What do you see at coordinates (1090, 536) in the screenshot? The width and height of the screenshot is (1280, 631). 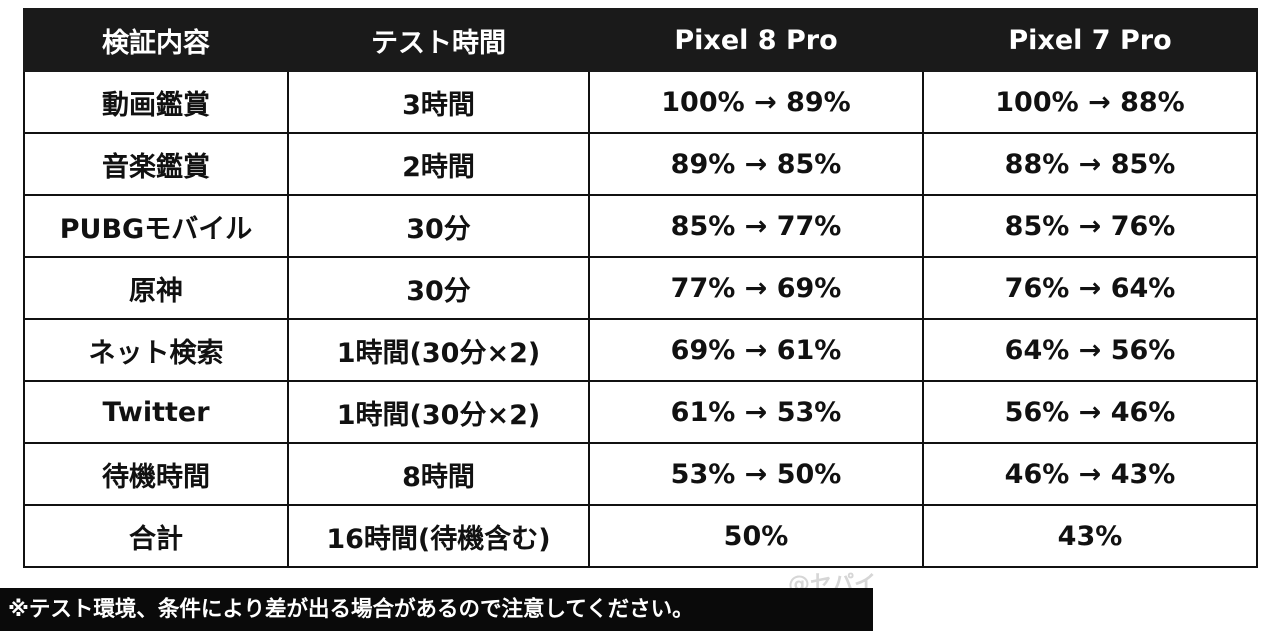 I see `cell-pixel-7-pro: 43%` at bounding box center [1090, 536].